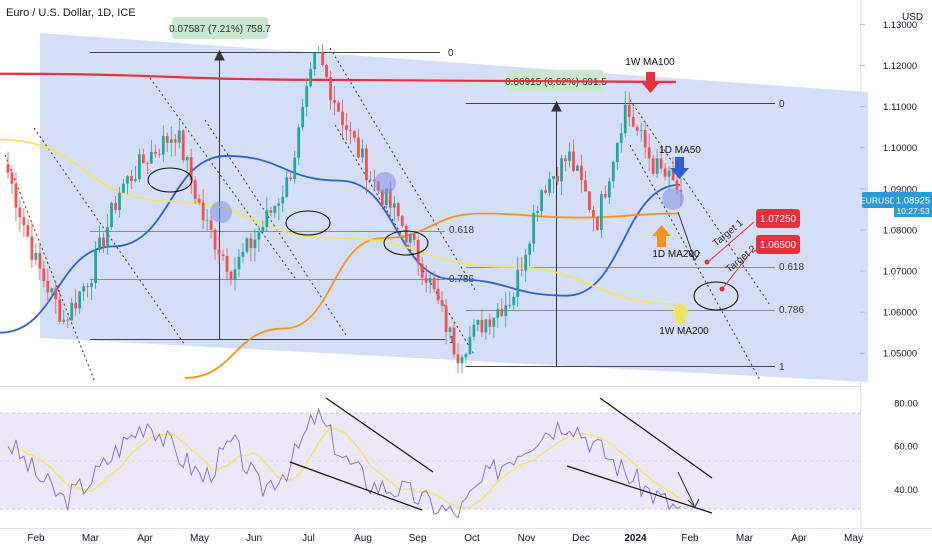  I want to click on ma-line-1w-ma100, so click(338, 78).